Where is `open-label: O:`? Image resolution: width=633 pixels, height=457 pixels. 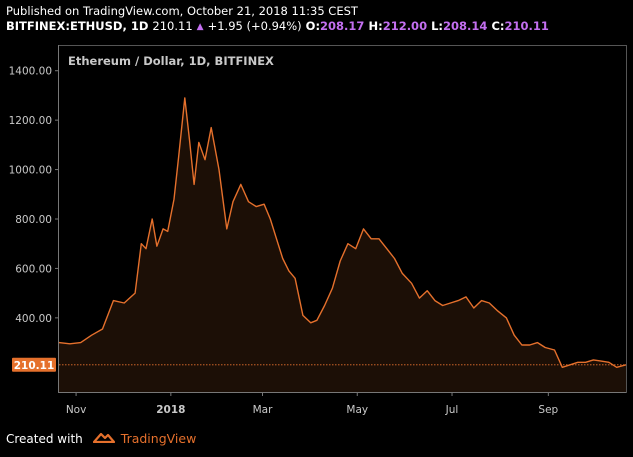
open-label: O: is located at coordinates (313, 26).